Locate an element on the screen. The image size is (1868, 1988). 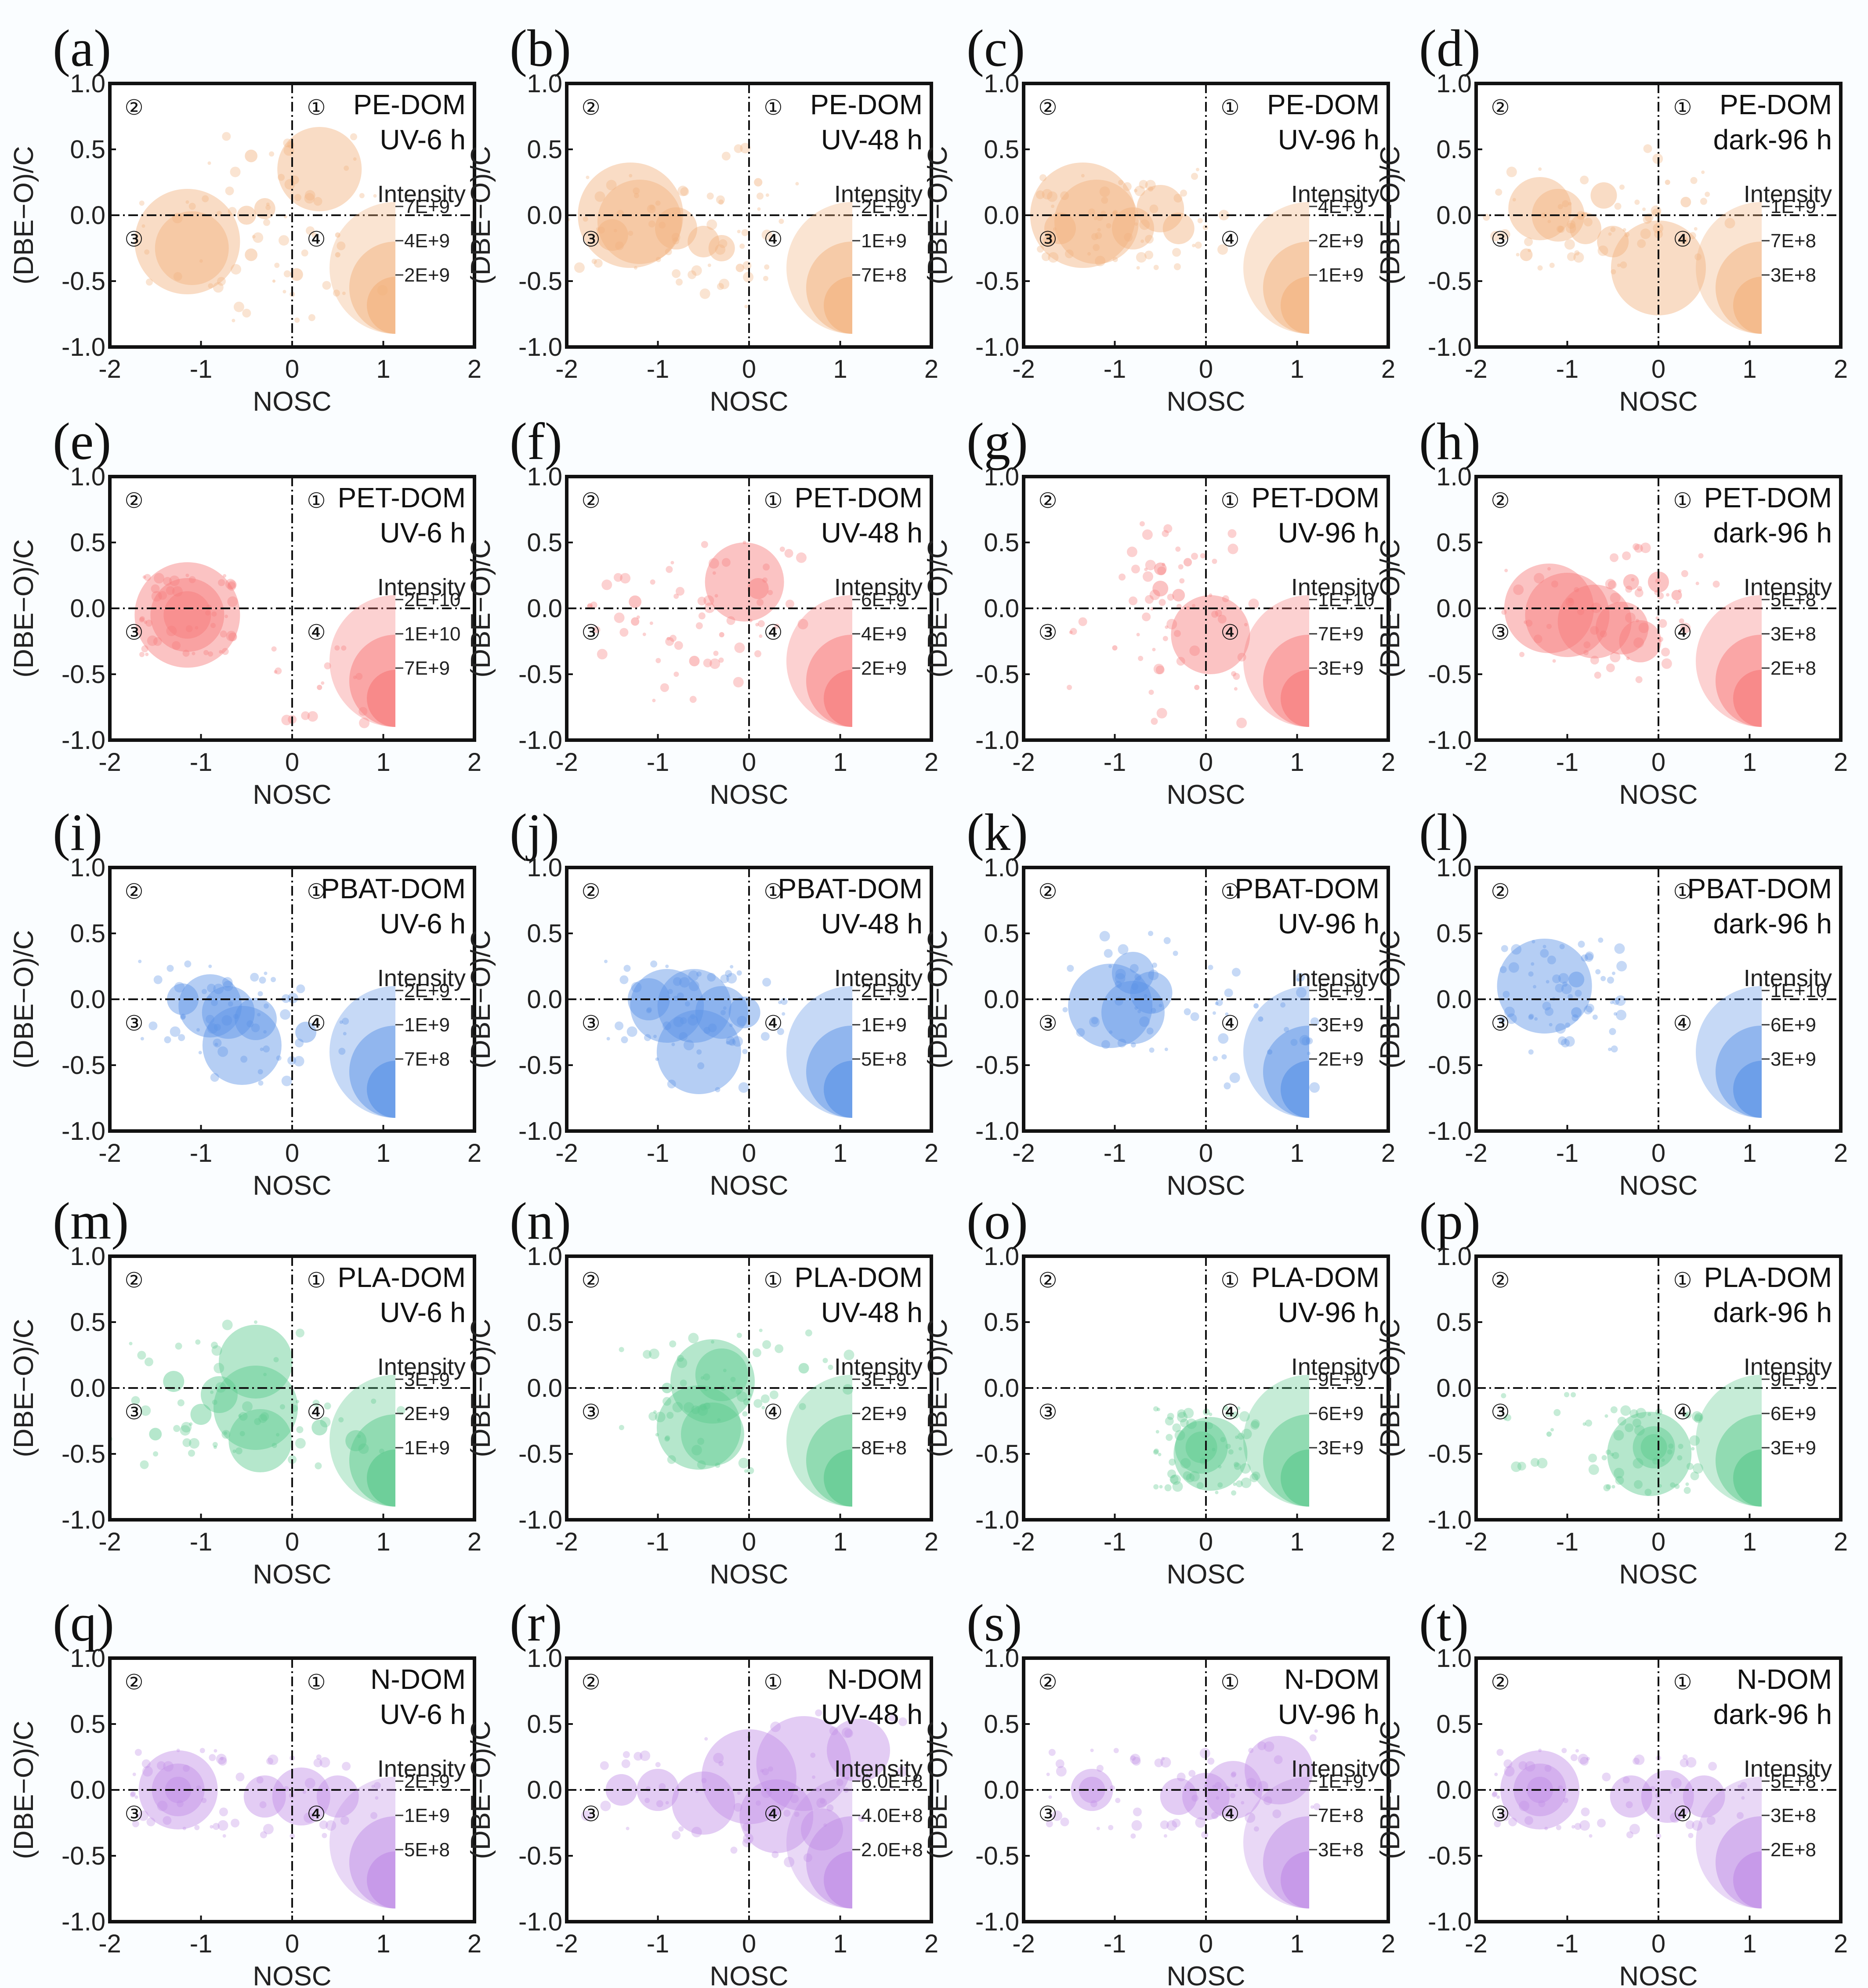
legend-value: 4.0E+8 is located at coordinates (892, 1815).